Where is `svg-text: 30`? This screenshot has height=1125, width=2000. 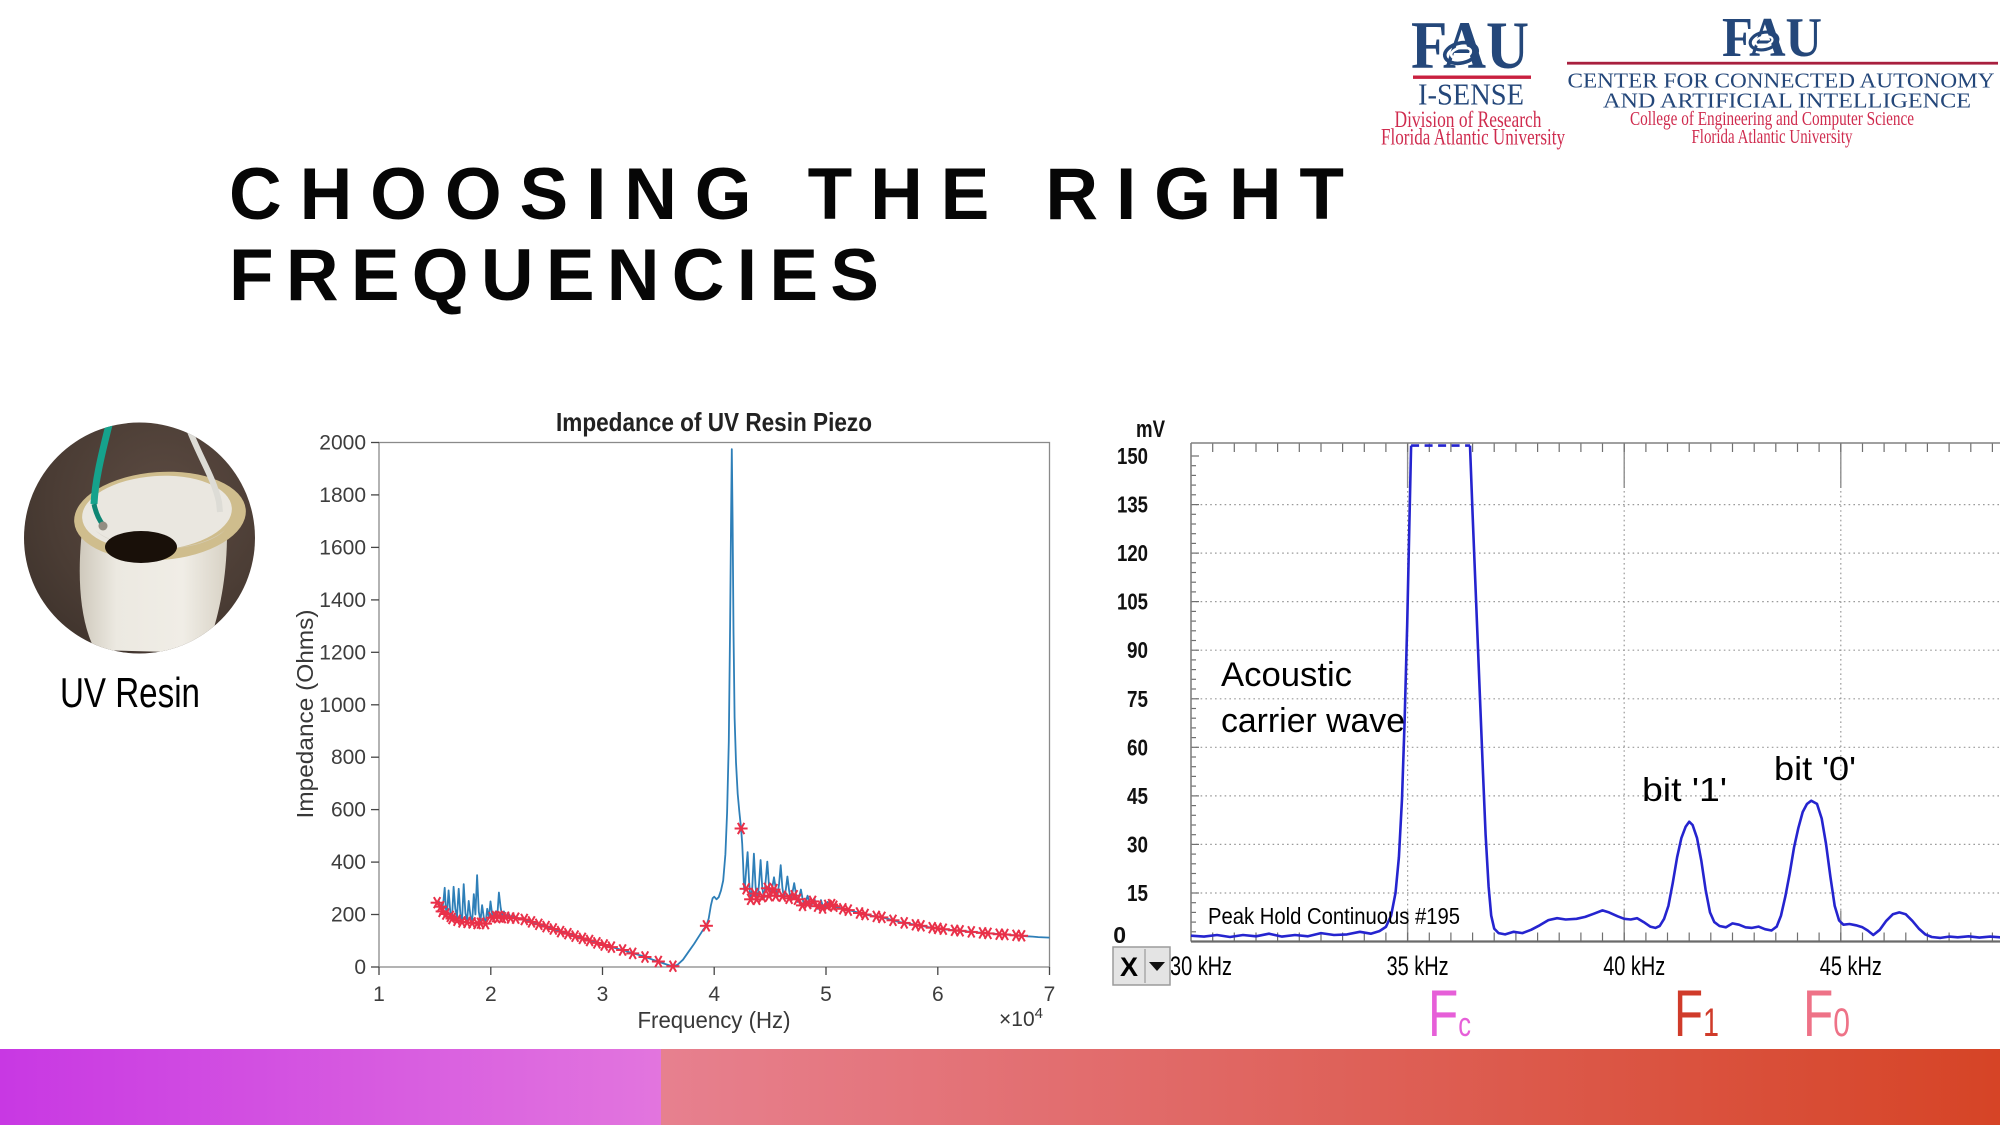
svg-text: 30 is located at coordinates (1137, 844).